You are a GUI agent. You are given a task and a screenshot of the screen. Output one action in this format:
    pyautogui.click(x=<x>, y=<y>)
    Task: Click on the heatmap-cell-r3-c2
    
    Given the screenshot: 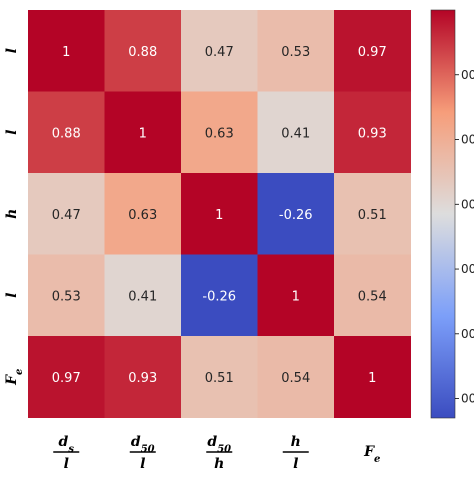 What is the action you would take?
    pyautogui.click(x=219, y=295)
    